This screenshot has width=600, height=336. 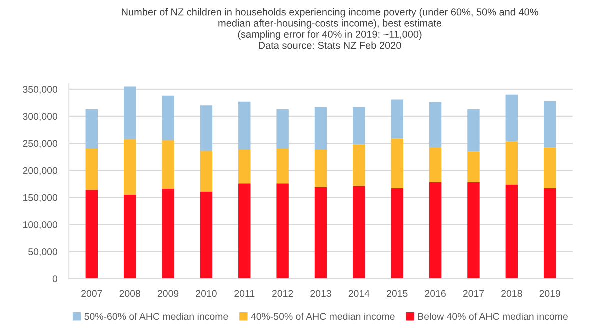 What do you see at coordinates (168, 294) in the screenshot?
I see `x-tick-label: 2009` at bounding box center [168, 294].